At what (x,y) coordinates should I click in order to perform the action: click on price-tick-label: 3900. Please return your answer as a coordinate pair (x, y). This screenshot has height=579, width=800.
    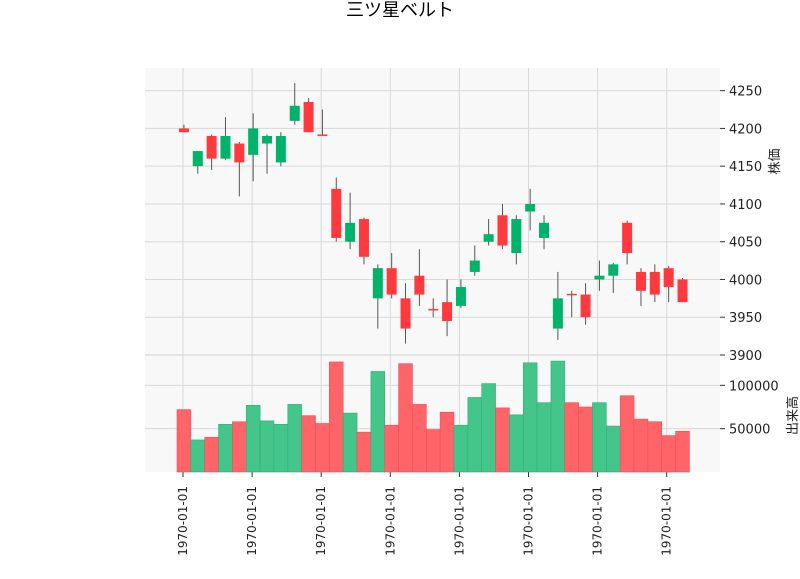
    Looking at the image, I should click on (745, 356).